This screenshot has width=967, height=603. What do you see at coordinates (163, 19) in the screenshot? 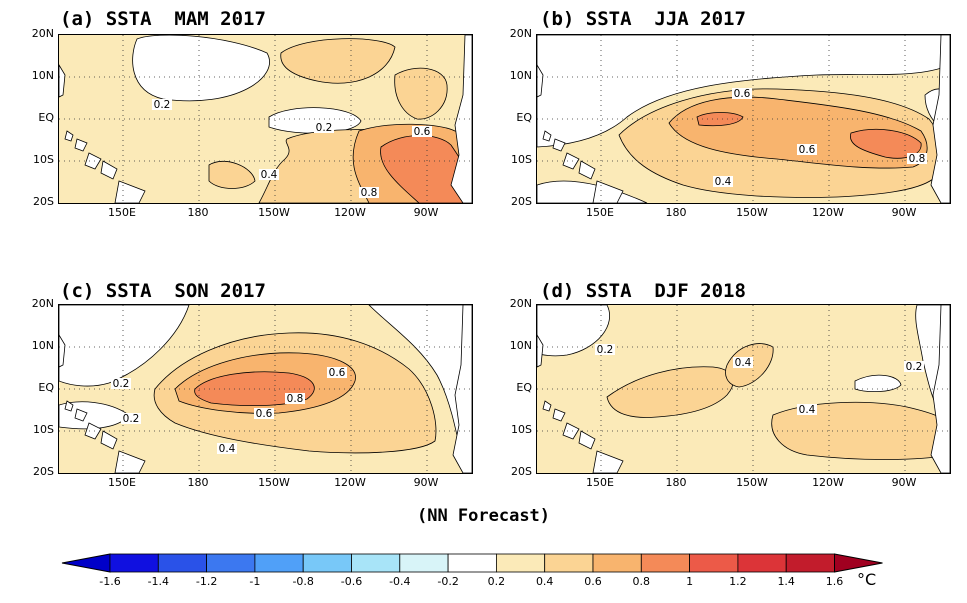
I see `panel-a-title: (a) SSTA MAM 2017` at bounding box center [163, 19].